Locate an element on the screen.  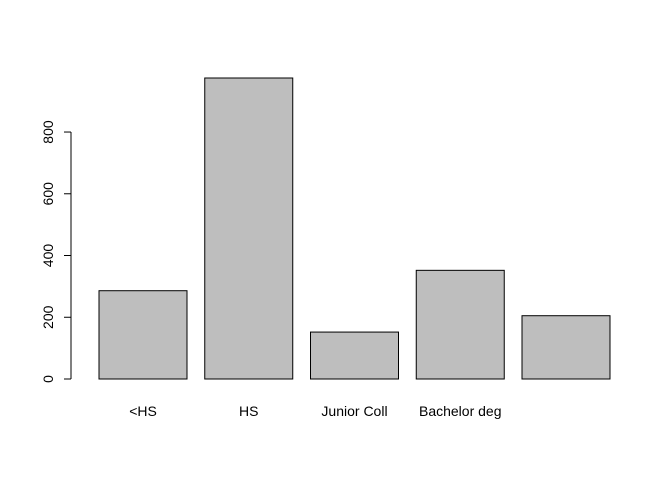
y-tick-label-4: 800 is located at coordinates (48, 132).